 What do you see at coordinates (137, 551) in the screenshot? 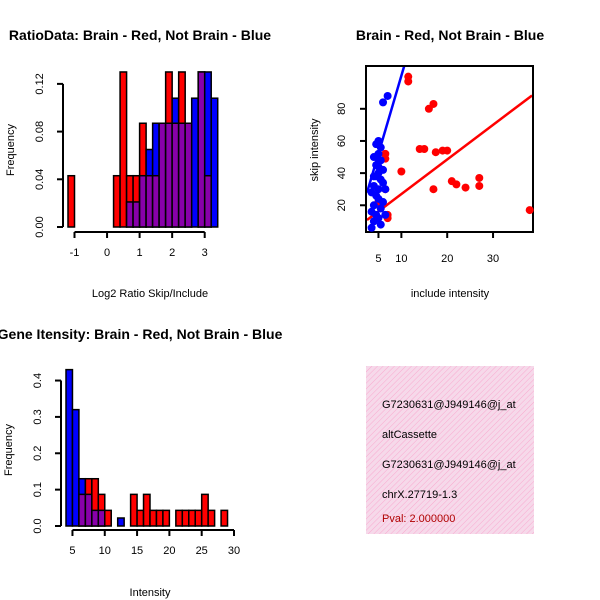
I see `intensity-hist-x-tick-label: 15` at bounding box center [137, 551].